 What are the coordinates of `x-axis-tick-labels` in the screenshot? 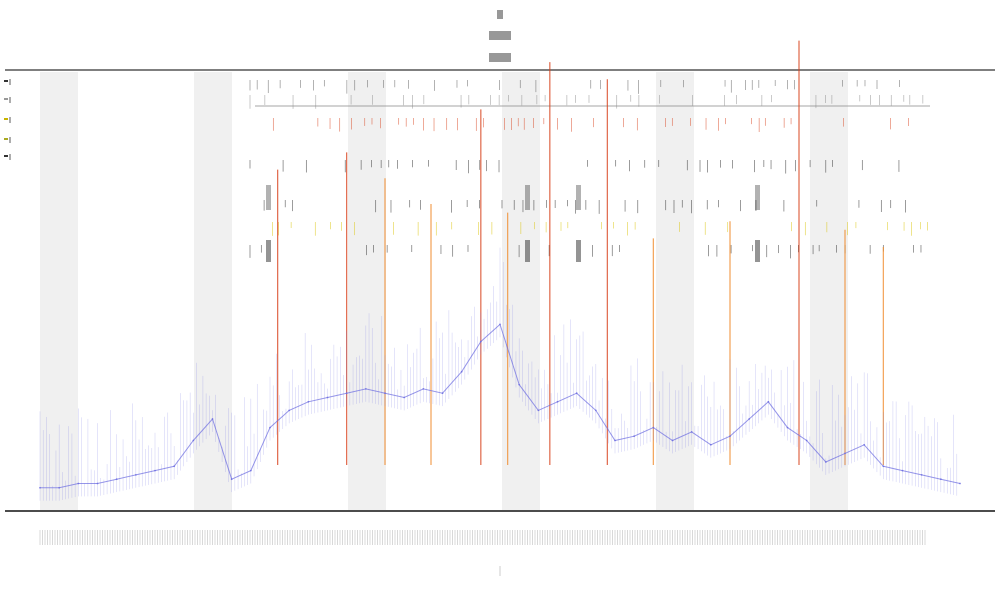 It's located at (482, 553).